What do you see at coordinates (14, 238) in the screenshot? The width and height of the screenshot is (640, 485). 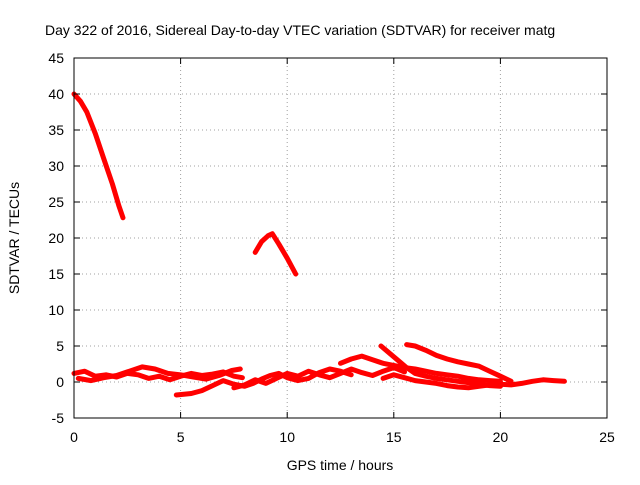 I see `y-axis-label: SDTVAR / TECUs` at bounding box center [14, 238].